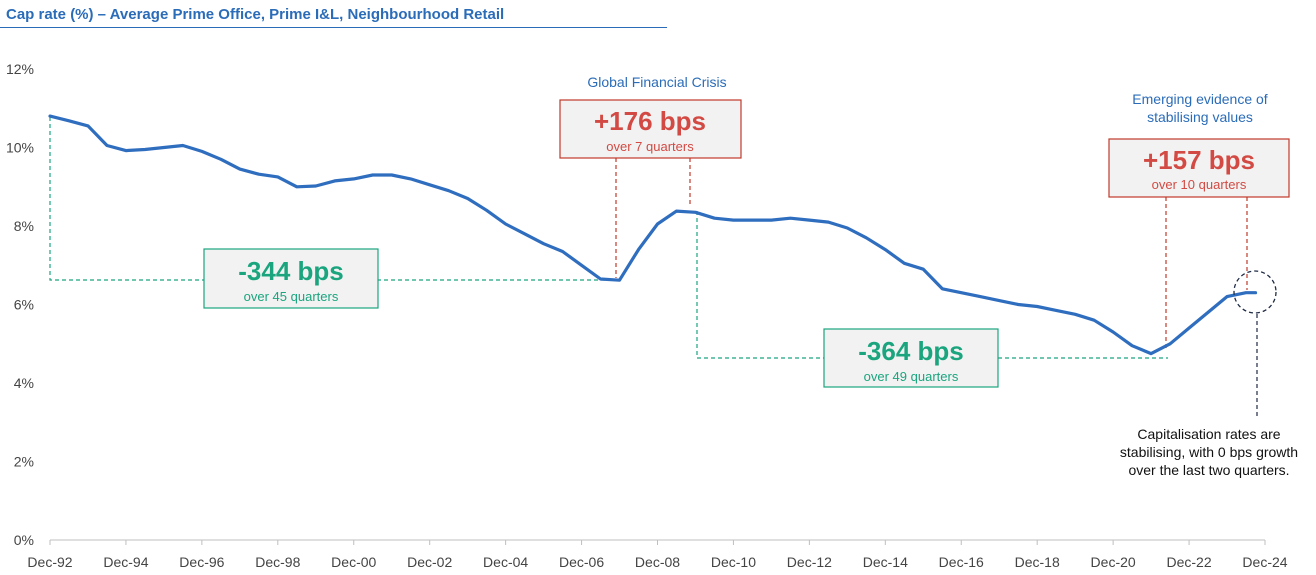 This screenshot has width=1316, height=575. What do you see at coordinates (20, 148) in the screenshot?
I see `y-tick-label: 10%` at bounding box center [20, 148].